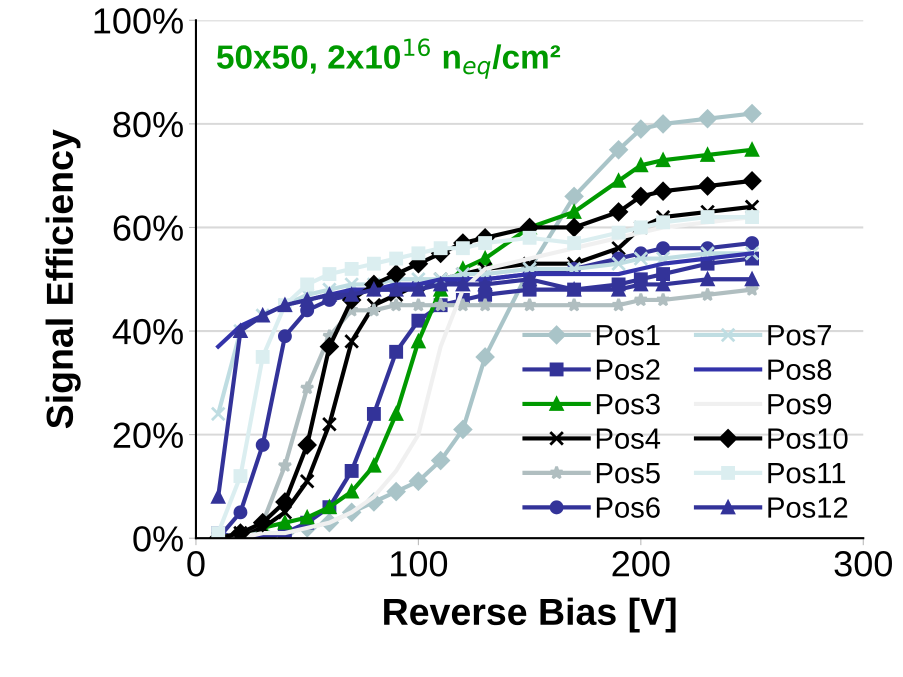 The width and height of the screenshot is (903, 677). What do you see at coordinates (800, 369) in the screenshot?
I see `legend-label: Pos8` at bounding box center [800, 369].